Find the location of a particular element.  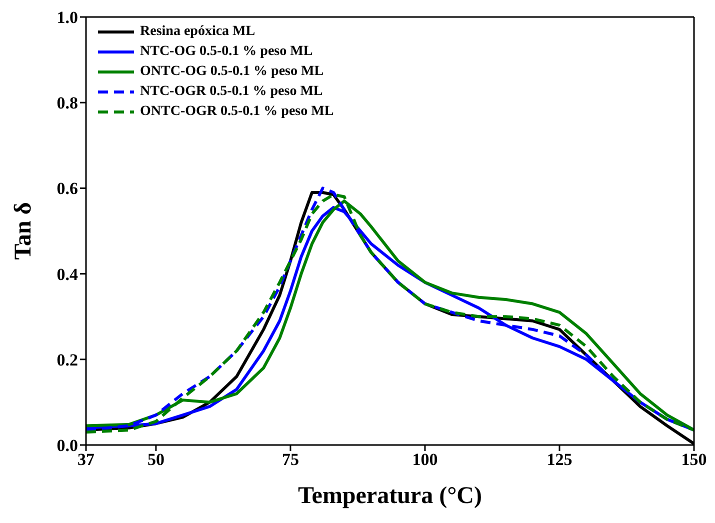

x-tick-label: 100 is located at coordinates (425, 460).